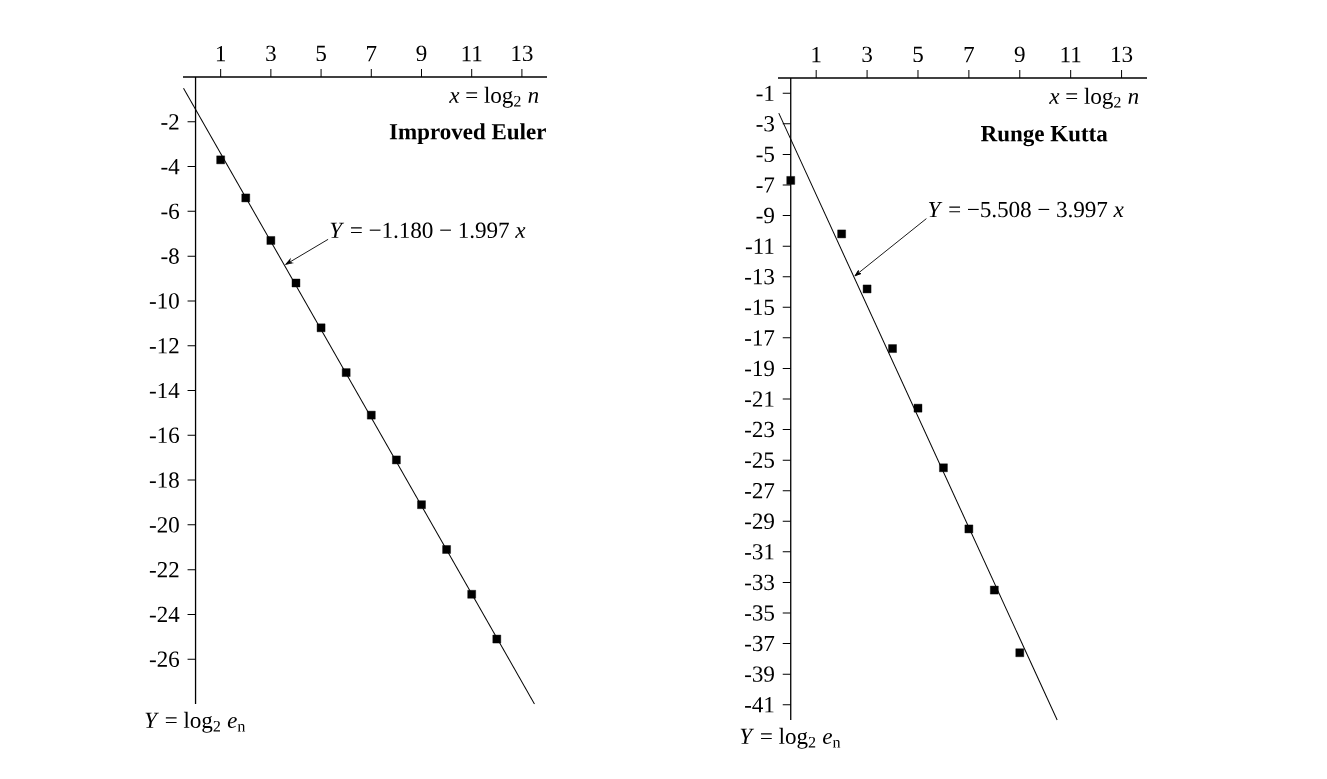 This screenshot has height=779, width=1327. I want to click on y-tick-label: -12, so click(164, 346).